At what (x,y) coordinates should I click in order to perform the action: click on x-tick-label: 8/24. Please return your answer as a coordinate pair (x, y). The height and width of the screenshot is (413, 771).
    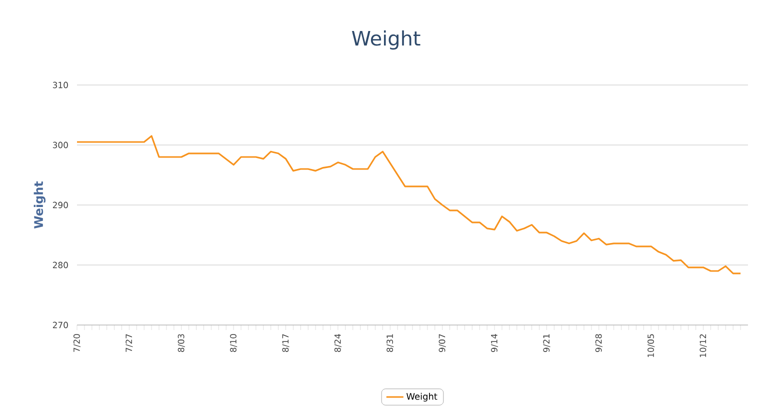
    Looking at the image, I should click on (338, 343).